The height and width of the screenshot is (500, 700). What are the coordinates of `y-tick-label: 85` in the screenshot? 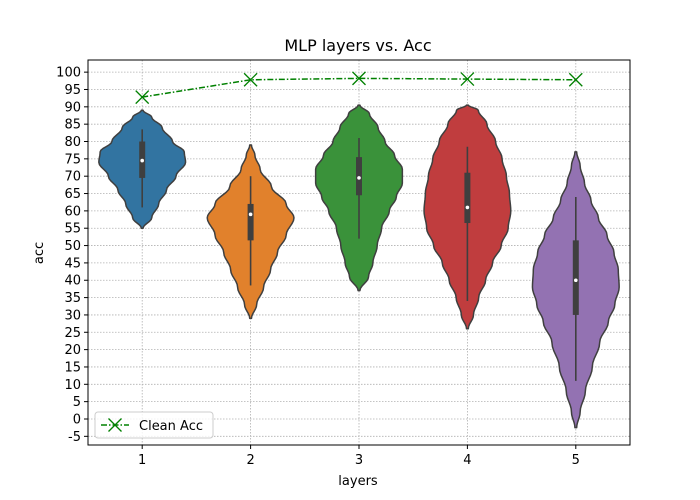 It's located at (72, 125).